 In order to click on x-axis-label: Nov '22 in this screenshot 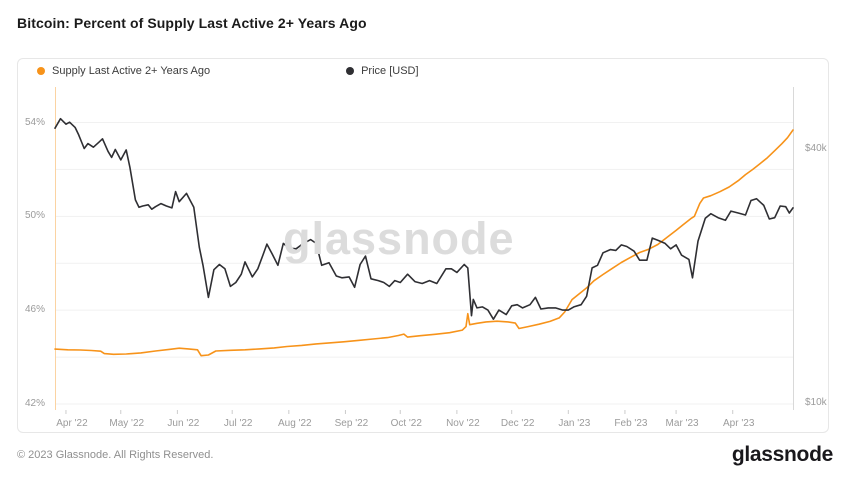, I will do `click(463, 423)`.